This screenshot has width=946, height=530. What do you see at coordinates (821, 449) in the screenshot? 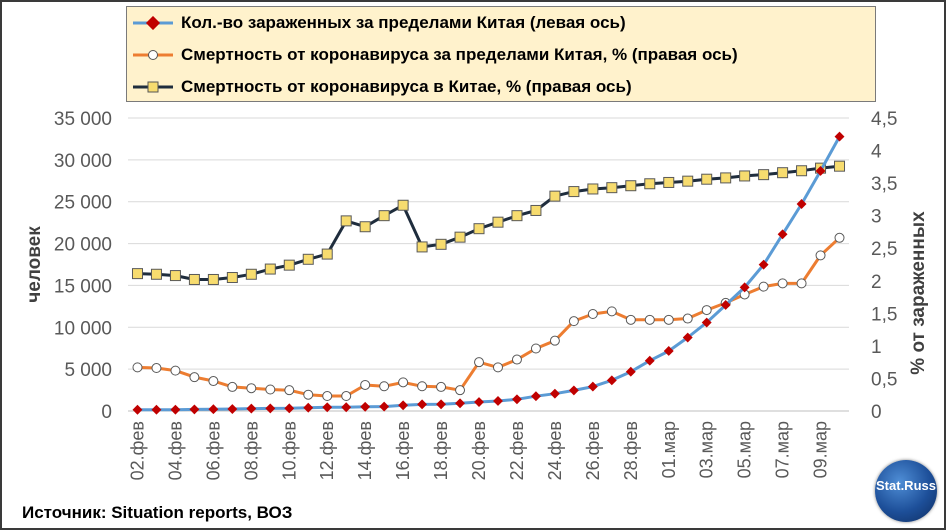
I see `x-tick-label: 09.мар` at bounding box center [821, 449].